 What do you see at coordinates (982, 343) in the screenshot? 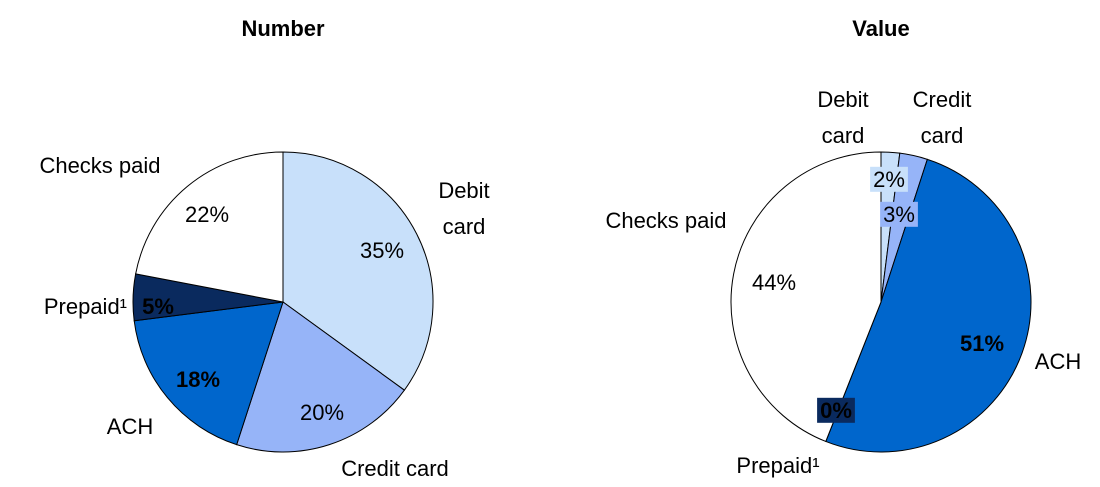
I see `value-label: 51%` at bounding box center [982, 343].